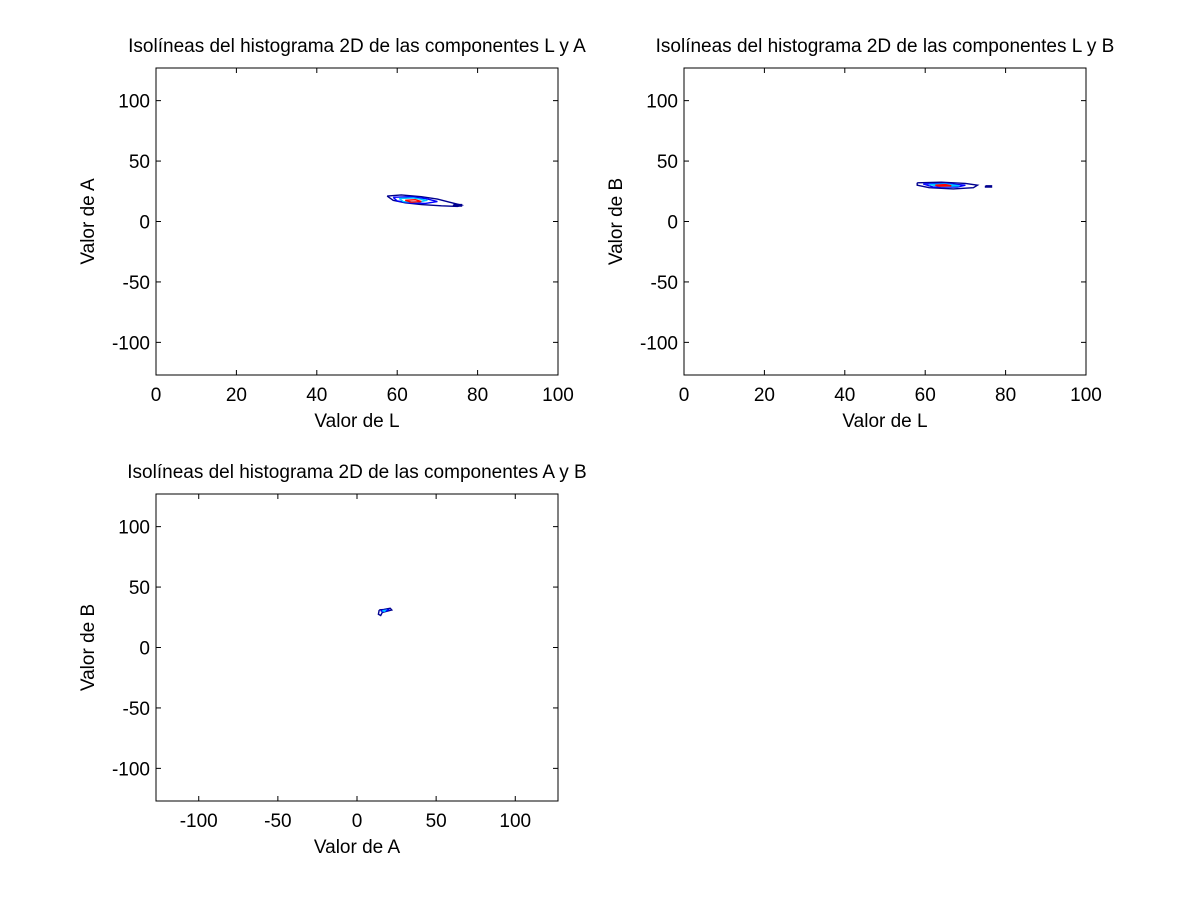 The image size is (1200, 900). Describe the element at coordinates (199, 821) in the screenshot. I see `x-tick-label: -100` at that location.